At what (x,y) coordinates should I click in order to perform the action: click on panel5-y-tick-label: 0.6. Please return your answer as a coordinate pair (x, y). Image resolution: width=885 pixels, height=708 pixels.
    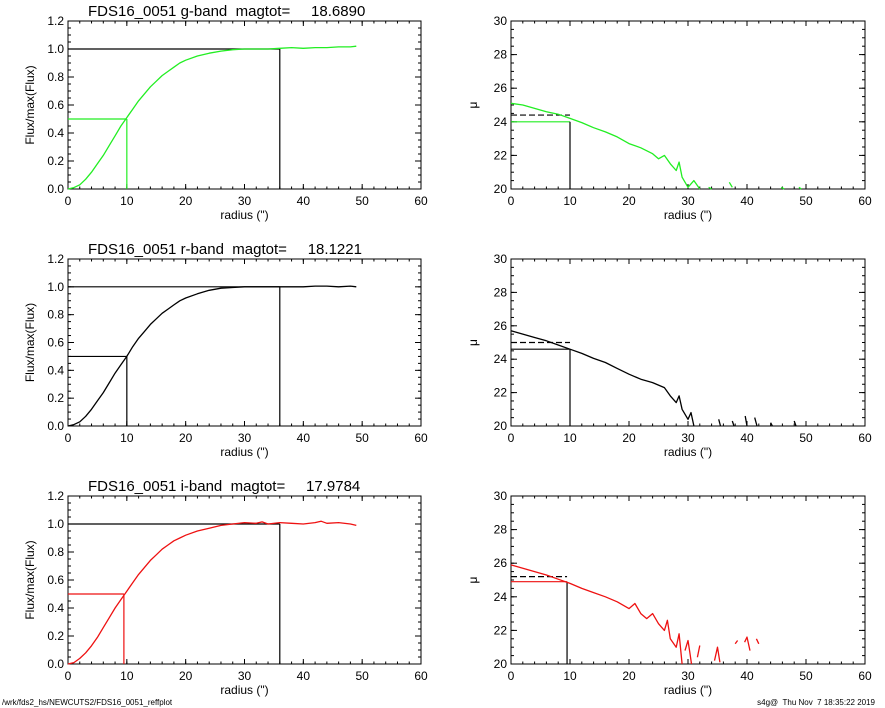
    Looking at the image, I should click on (55, 580).